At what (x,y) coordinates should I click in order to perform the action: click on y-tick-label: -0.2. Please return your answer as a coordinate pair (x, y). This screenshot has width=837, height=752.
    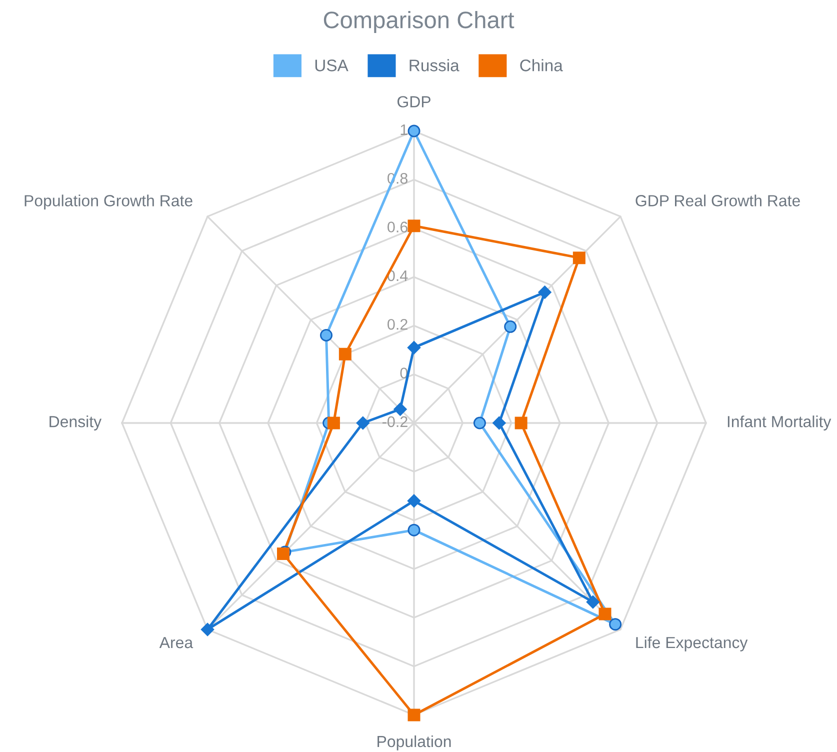
    Looking at the image, I should click on (395, 422).